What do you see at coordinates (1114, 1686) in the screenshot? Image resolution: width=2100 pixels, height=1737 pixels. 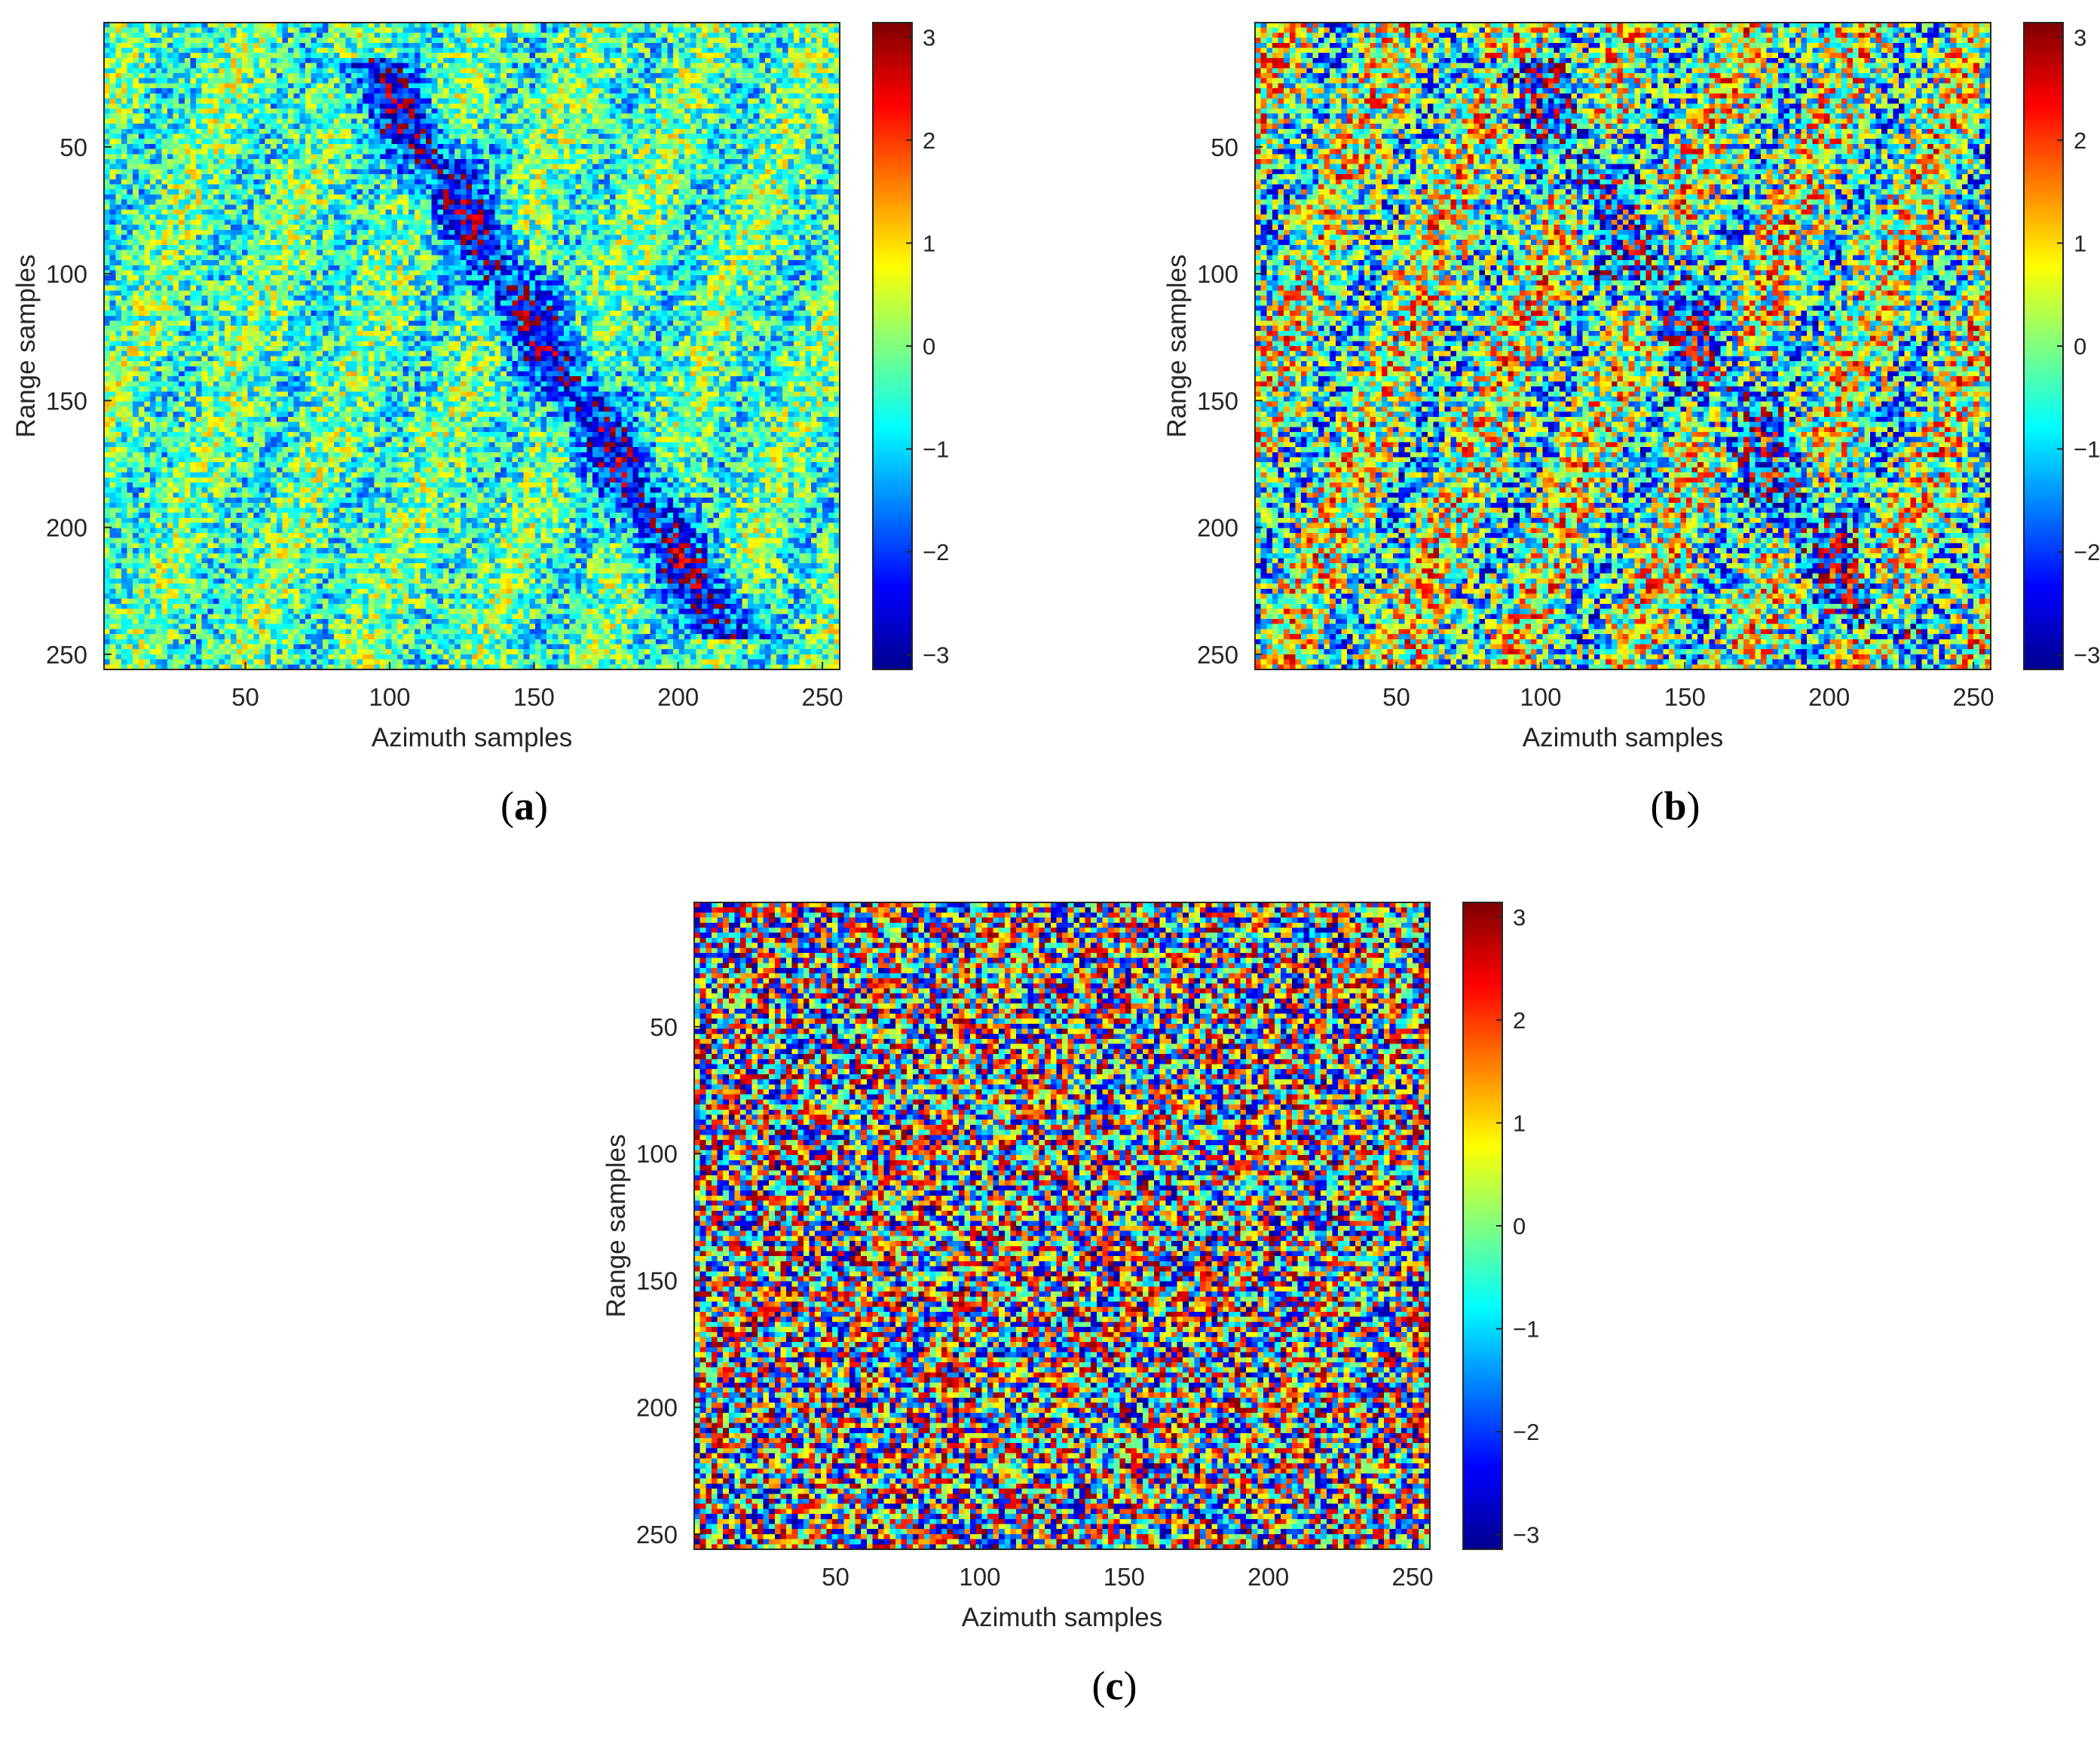 I see `panel-label-c: (c)` at bounding box center [1114, 1686].